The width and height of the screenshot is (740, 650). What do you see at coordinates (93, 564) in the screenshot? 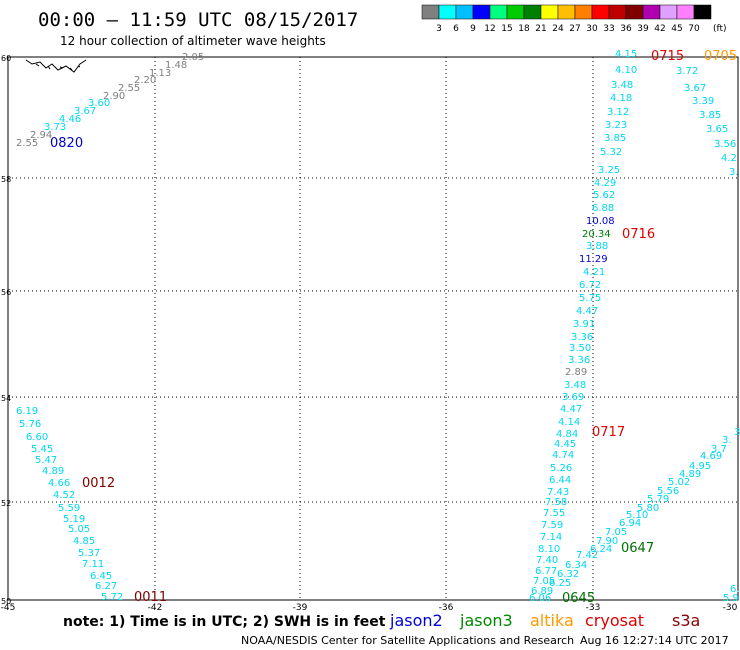
I see `wave-height-value: 7.11` at bounding box center [93, 564].